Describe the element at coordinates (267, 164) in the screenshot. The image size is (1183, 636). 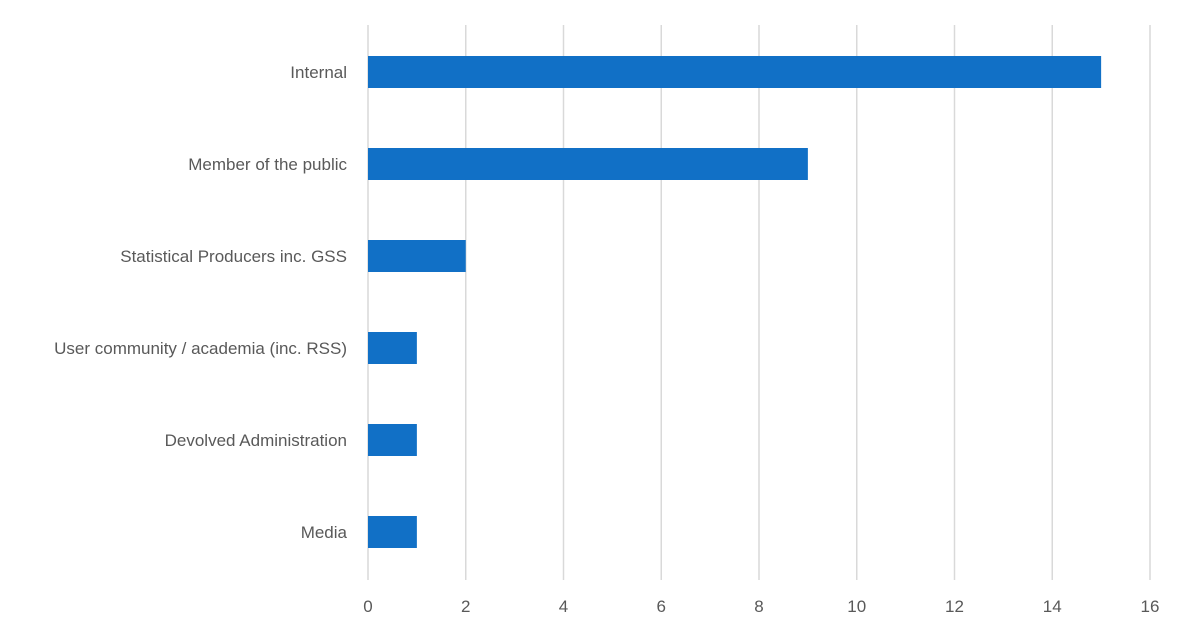
I see `category-label: Member of the public` at that location.